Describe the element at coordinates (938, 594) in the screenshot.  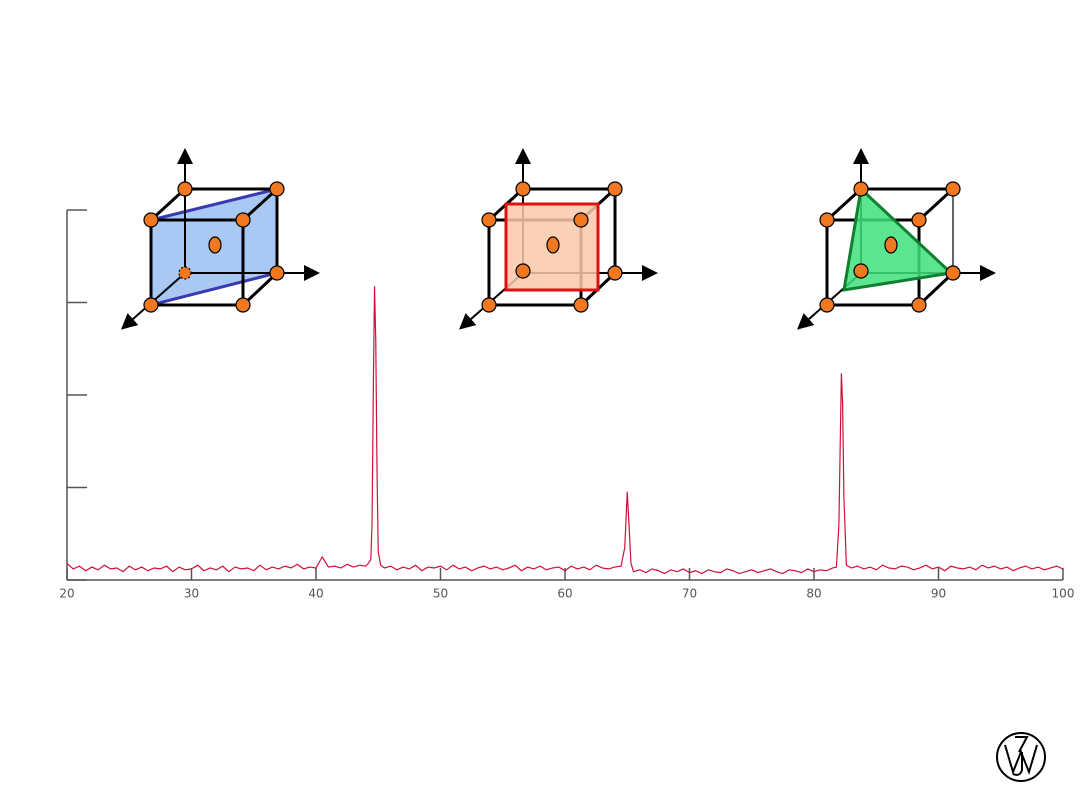
I see `x-tick-label: 90` at that location.